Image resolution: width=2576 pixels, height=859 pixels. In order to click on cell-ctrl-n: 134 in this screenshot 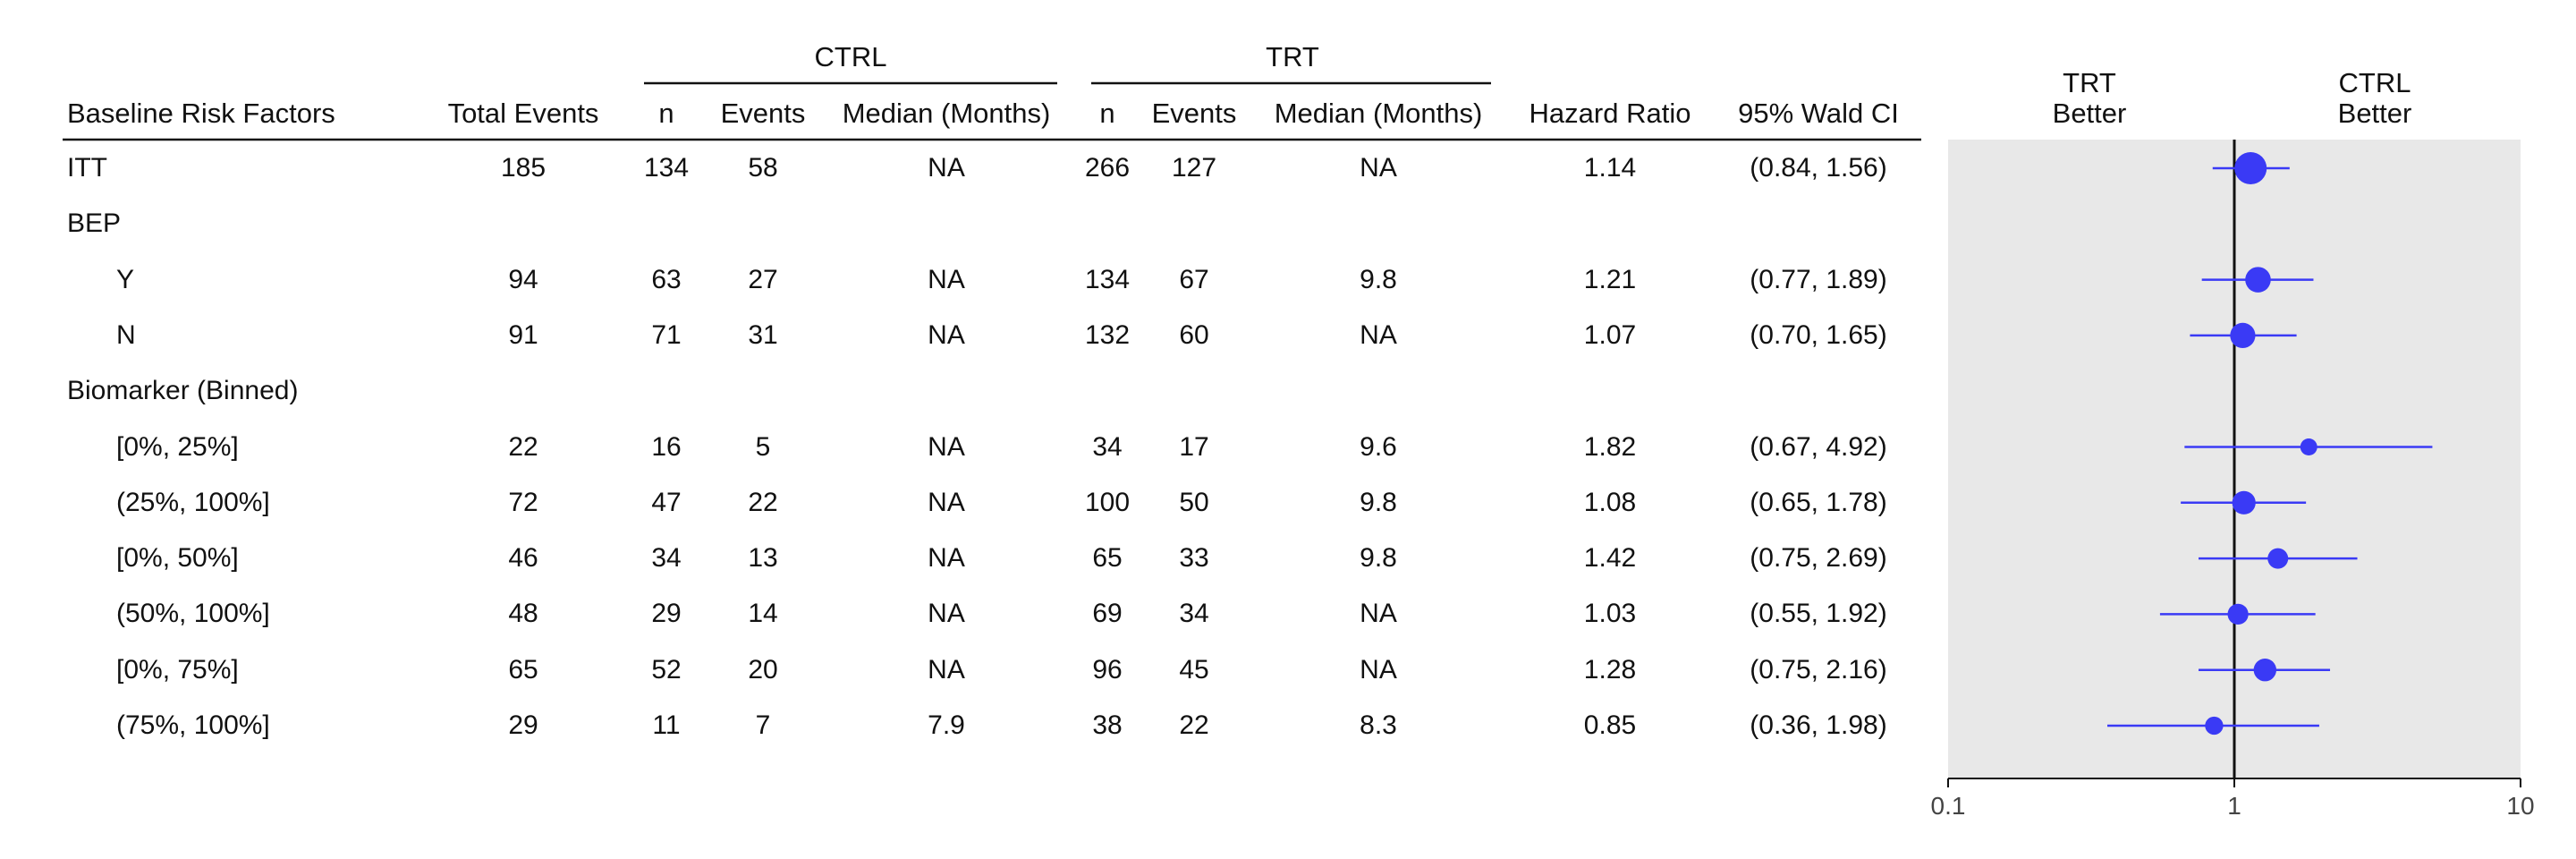, I will do `click(666, 168)`.